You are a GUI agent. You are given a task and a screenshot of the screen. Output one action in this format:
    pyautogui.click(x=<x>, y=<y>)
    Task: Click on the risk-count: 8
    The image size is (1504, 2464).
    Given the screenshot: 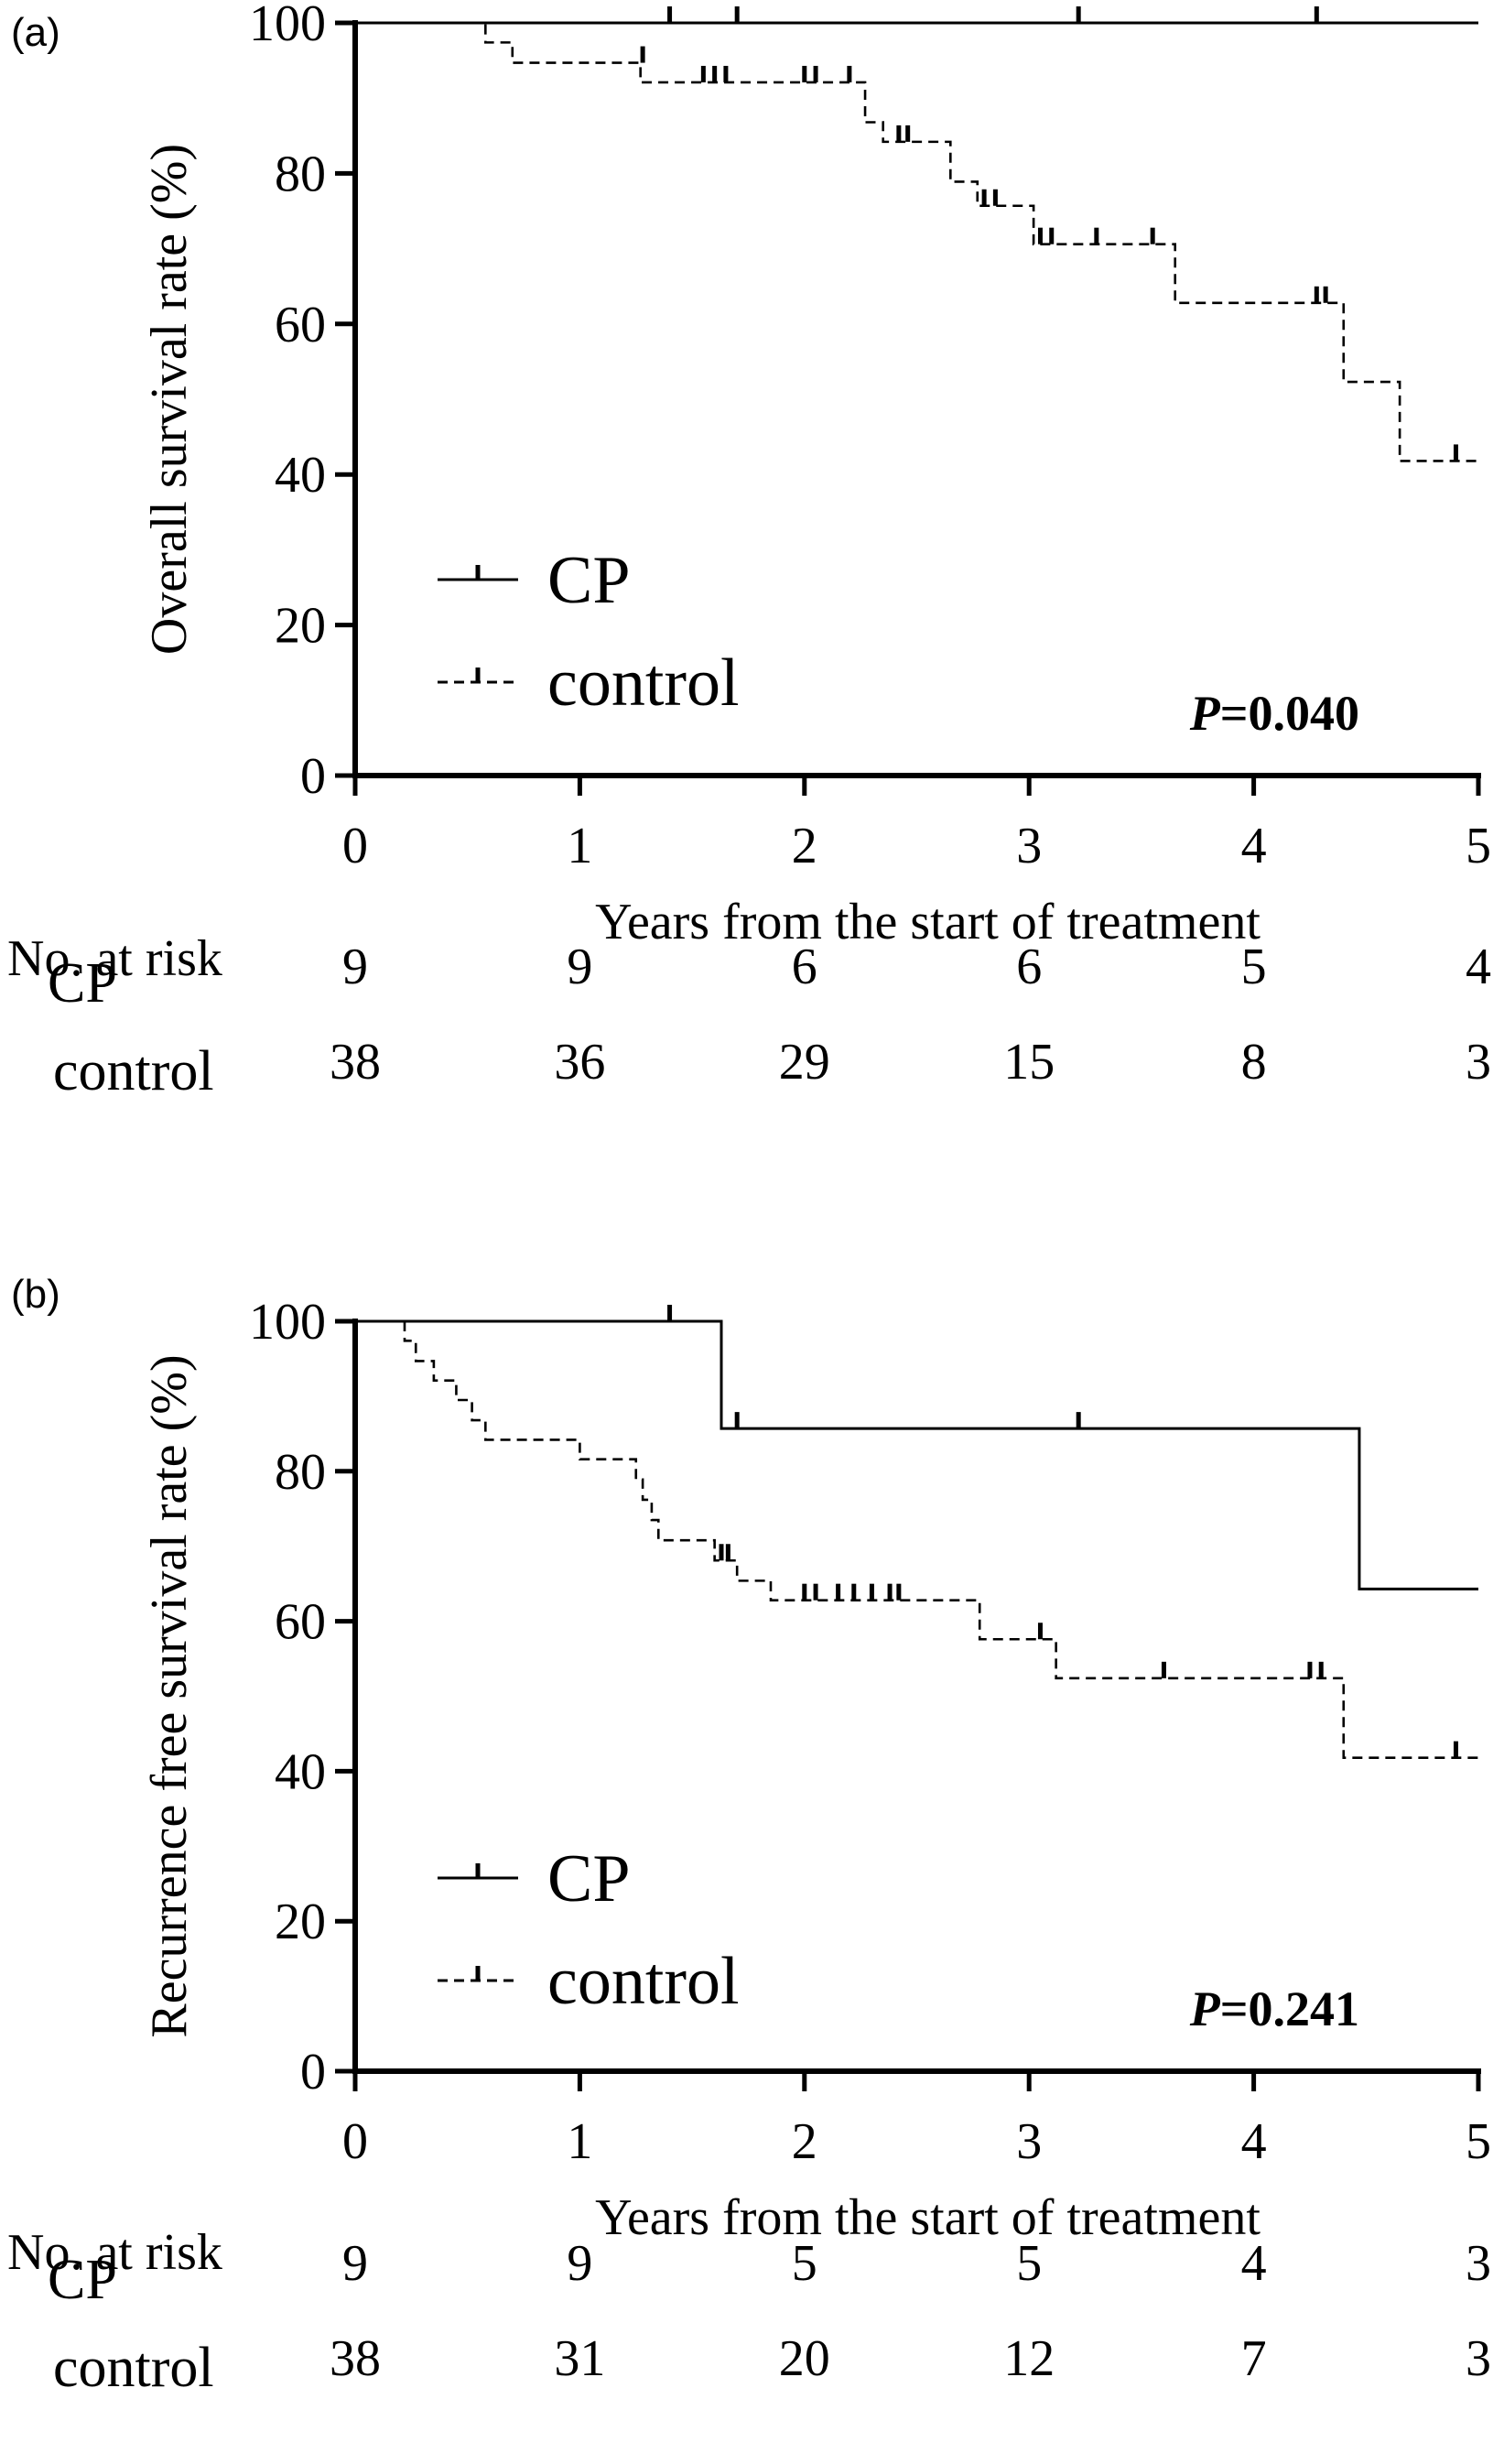 What is the action you would take?
    pyautogui.click(x=1254, y=1062)
    